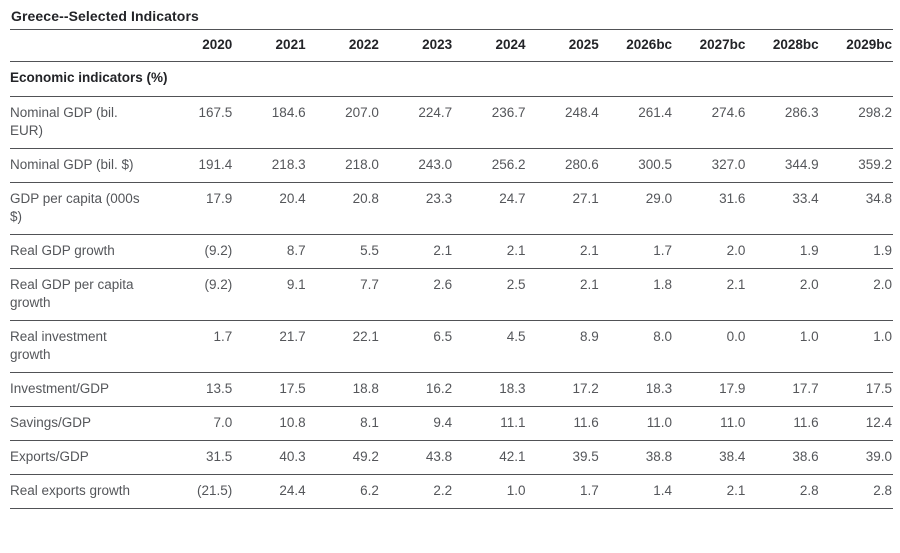  What do you see at coordinates (563, 389) in the screenshot?
I see `value-cell: 17.2` at bounding box center [563, 389].